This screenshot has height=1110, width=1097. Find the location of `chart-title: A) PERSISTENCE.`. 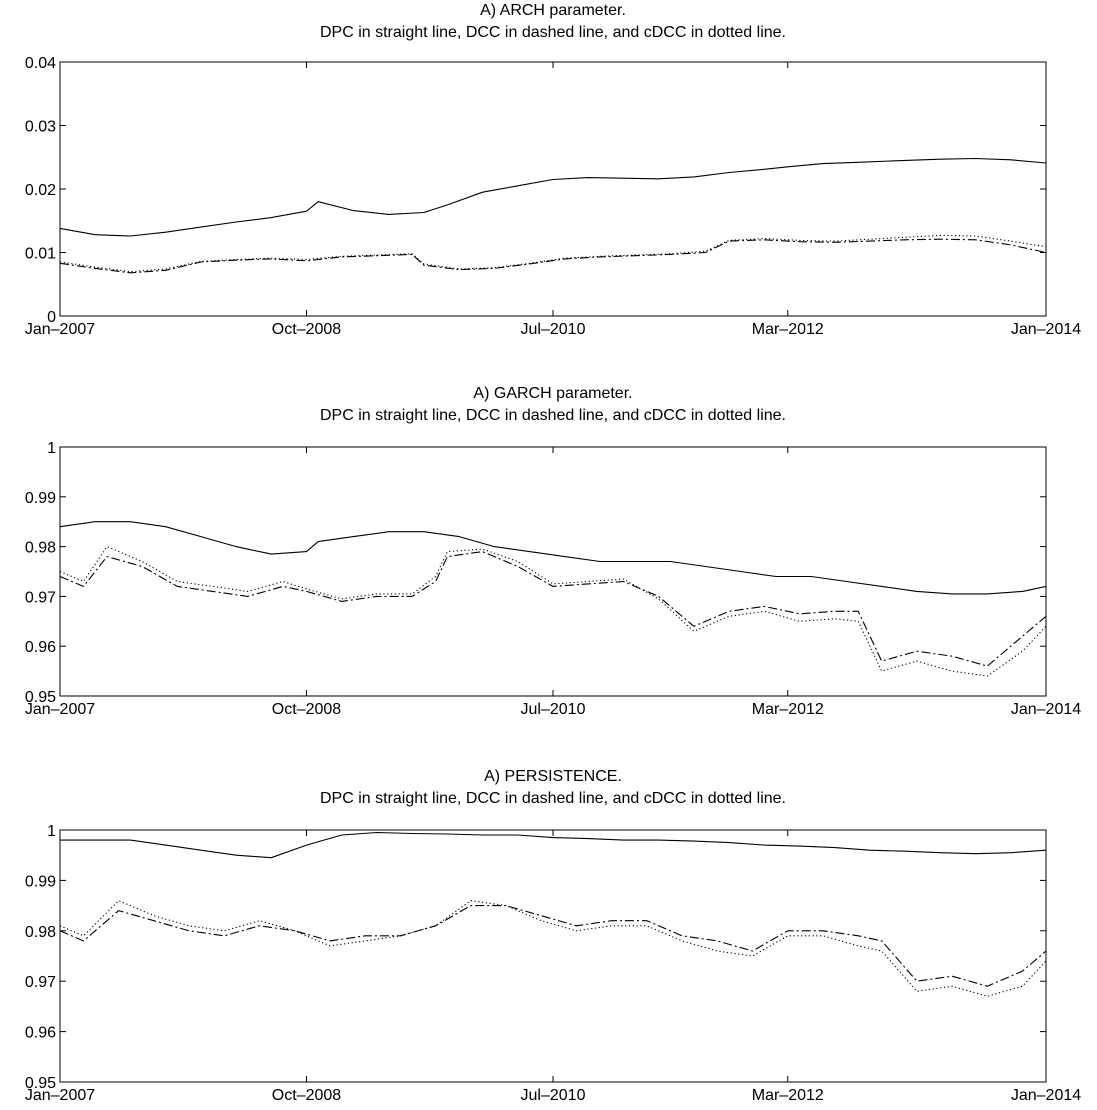

chart-title: A) PERSISTENCE. is located at coordinates (553, 776).